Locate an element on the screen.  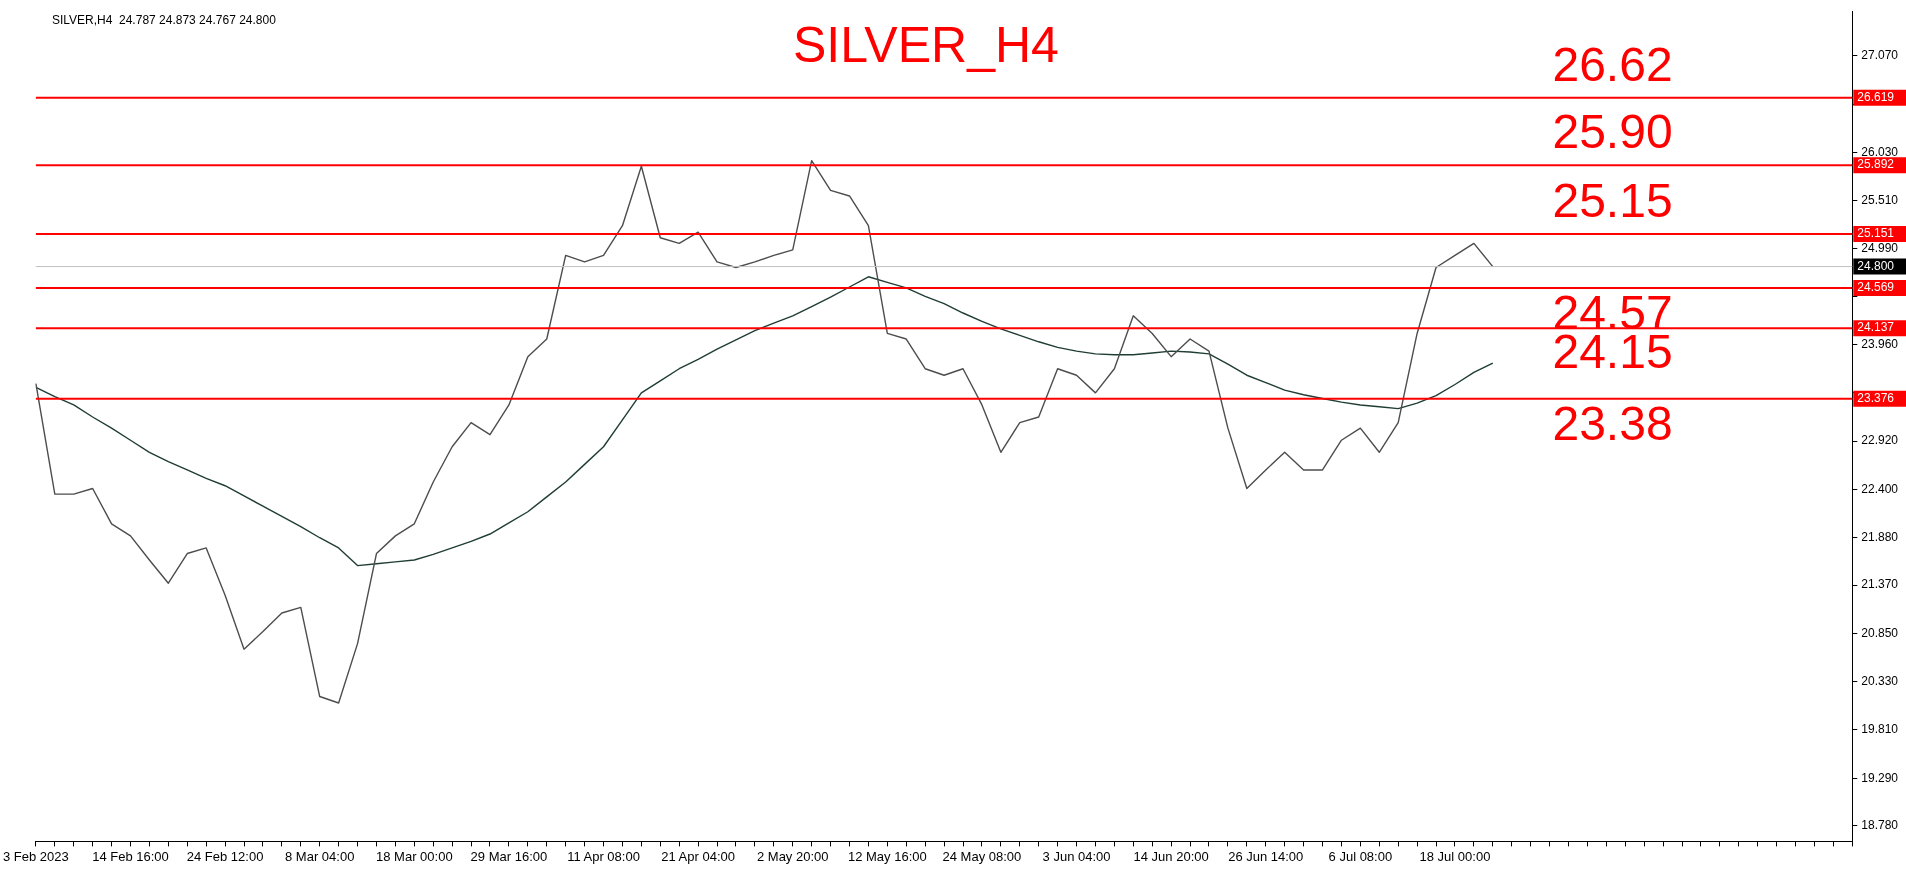
x-tick-label: 24 May 08:00 is located at coordinates (982, 856).